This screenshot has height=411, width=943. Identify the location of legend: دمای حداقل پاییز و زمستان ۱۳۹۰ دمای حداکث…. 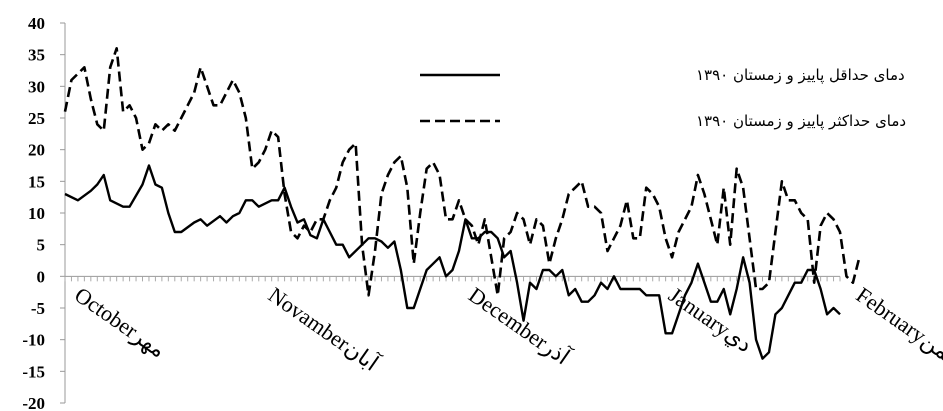
(663, 98).